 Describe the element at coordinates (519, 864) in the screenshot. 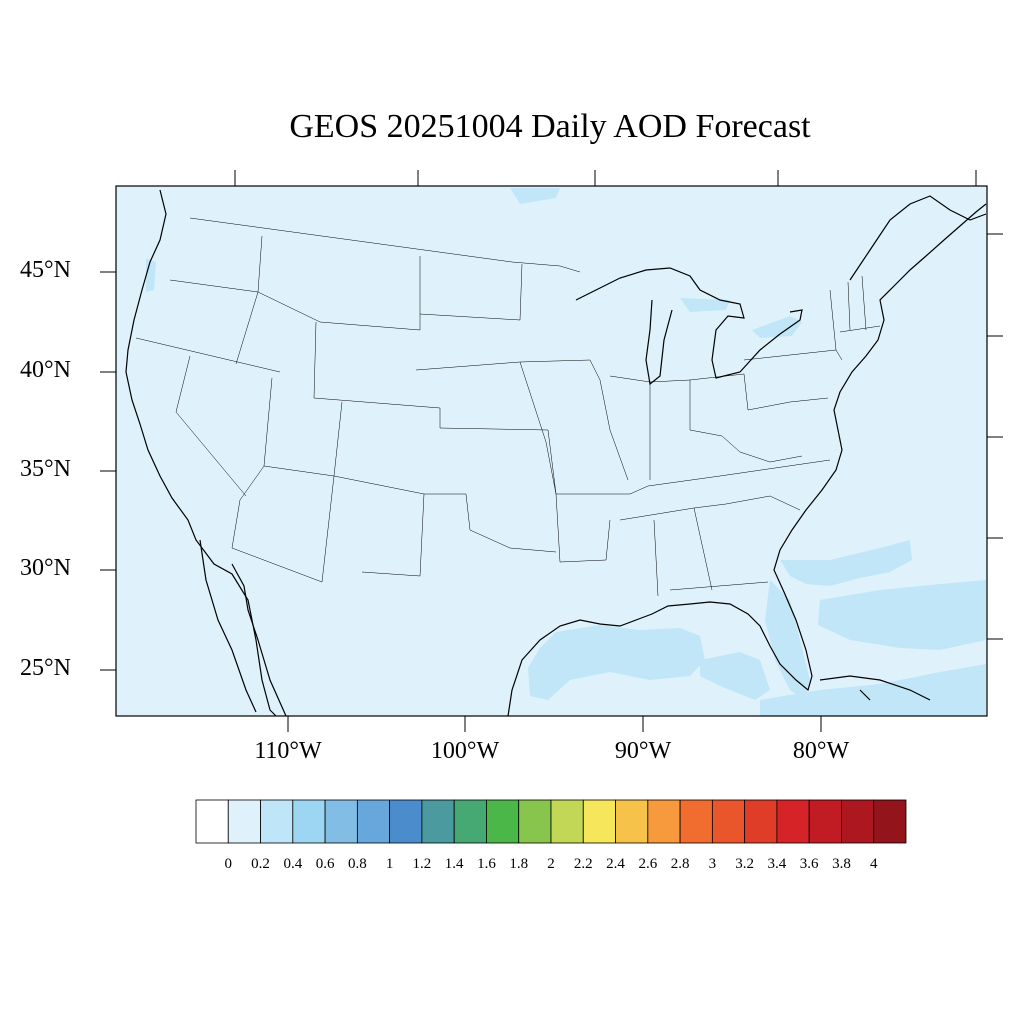

I see `colorbar-label: 1.8` at that location.